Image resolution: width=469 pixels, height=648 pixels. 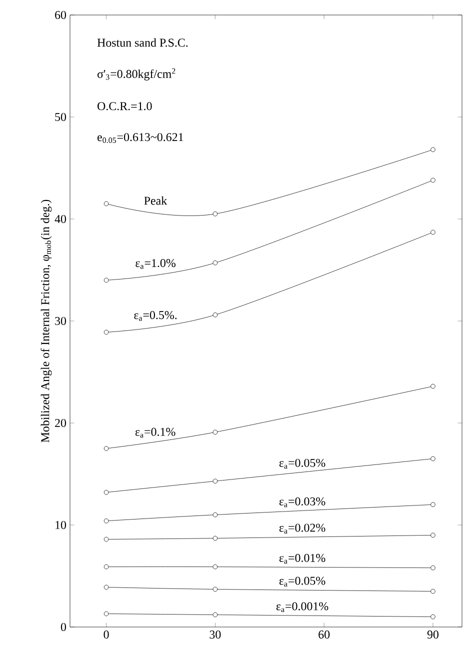 What do you see at coordinates (155, 433) in the screenshot?
I see `series-label: ε$_{a}$=0.1%` at bounding box center [155, 433].